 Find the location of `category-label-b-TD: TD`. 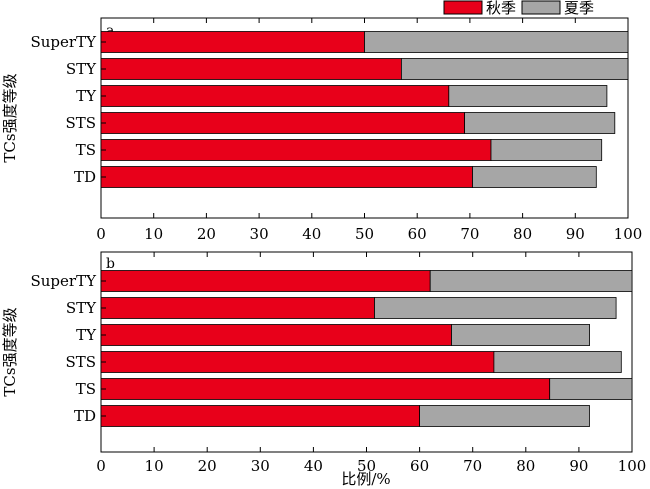

category-label-b-TD: TD is located at coordinates (85, 416).